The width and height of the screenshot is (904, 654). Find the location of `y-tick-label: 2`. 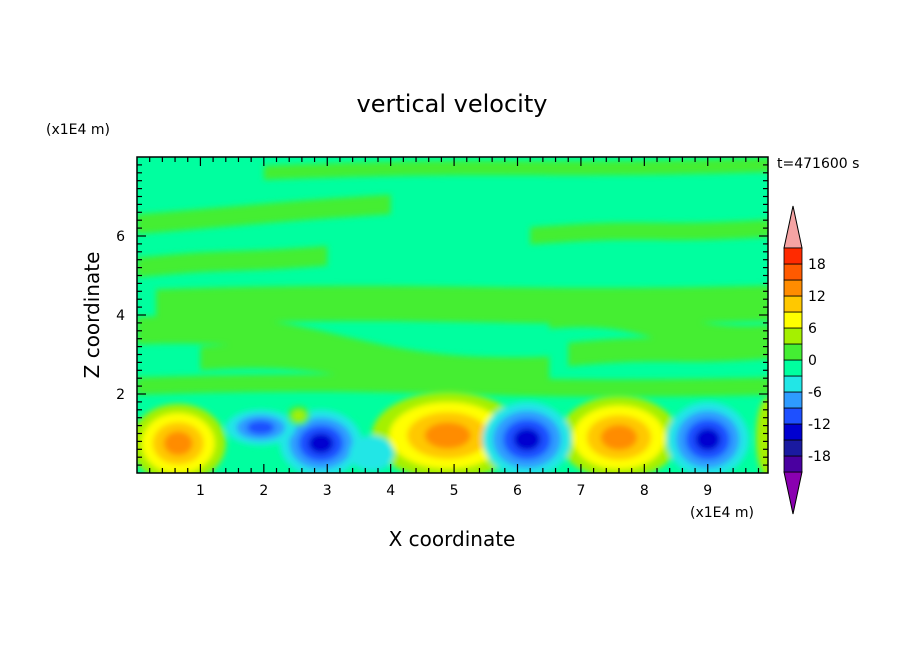

y-tick-label: 2 is located at coordinates (120, 395).